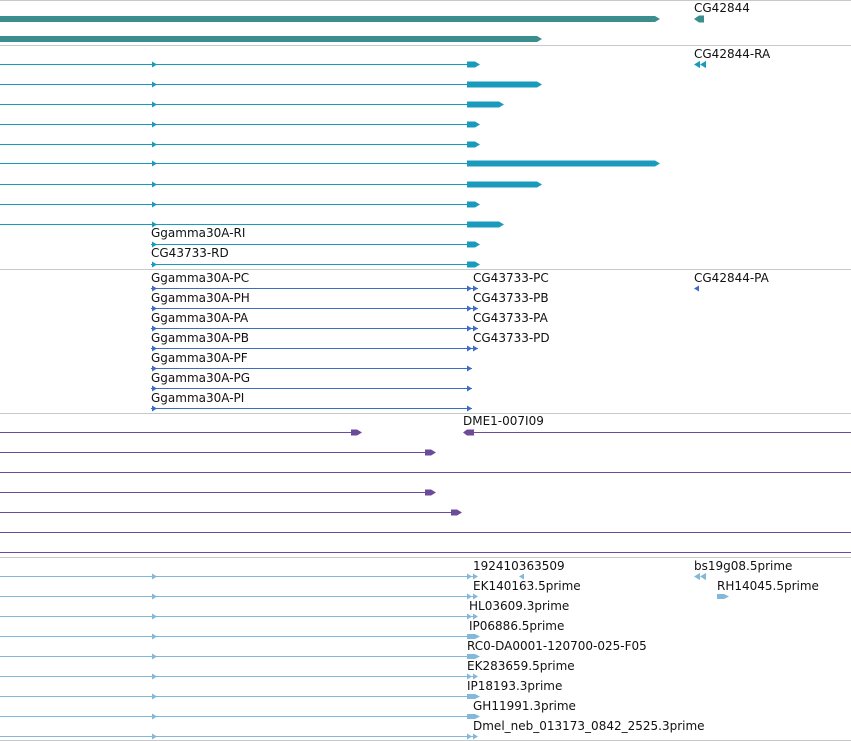 This screenshot has height=741, width=851. I want to click on protein-label: CG43733-PA, so click(511, 318).